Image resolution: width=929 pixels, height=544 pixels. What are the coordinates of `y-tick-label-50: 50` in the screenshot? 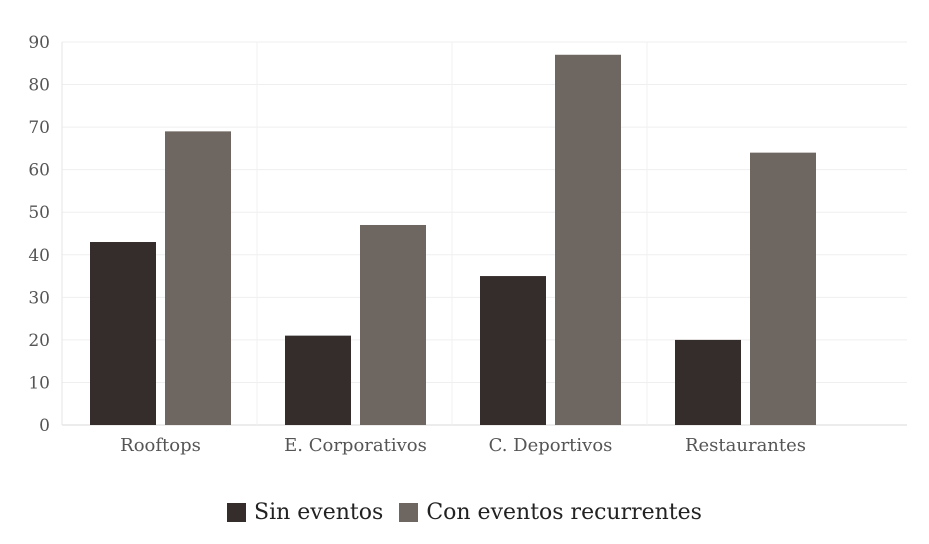 It's located at (39, 213).